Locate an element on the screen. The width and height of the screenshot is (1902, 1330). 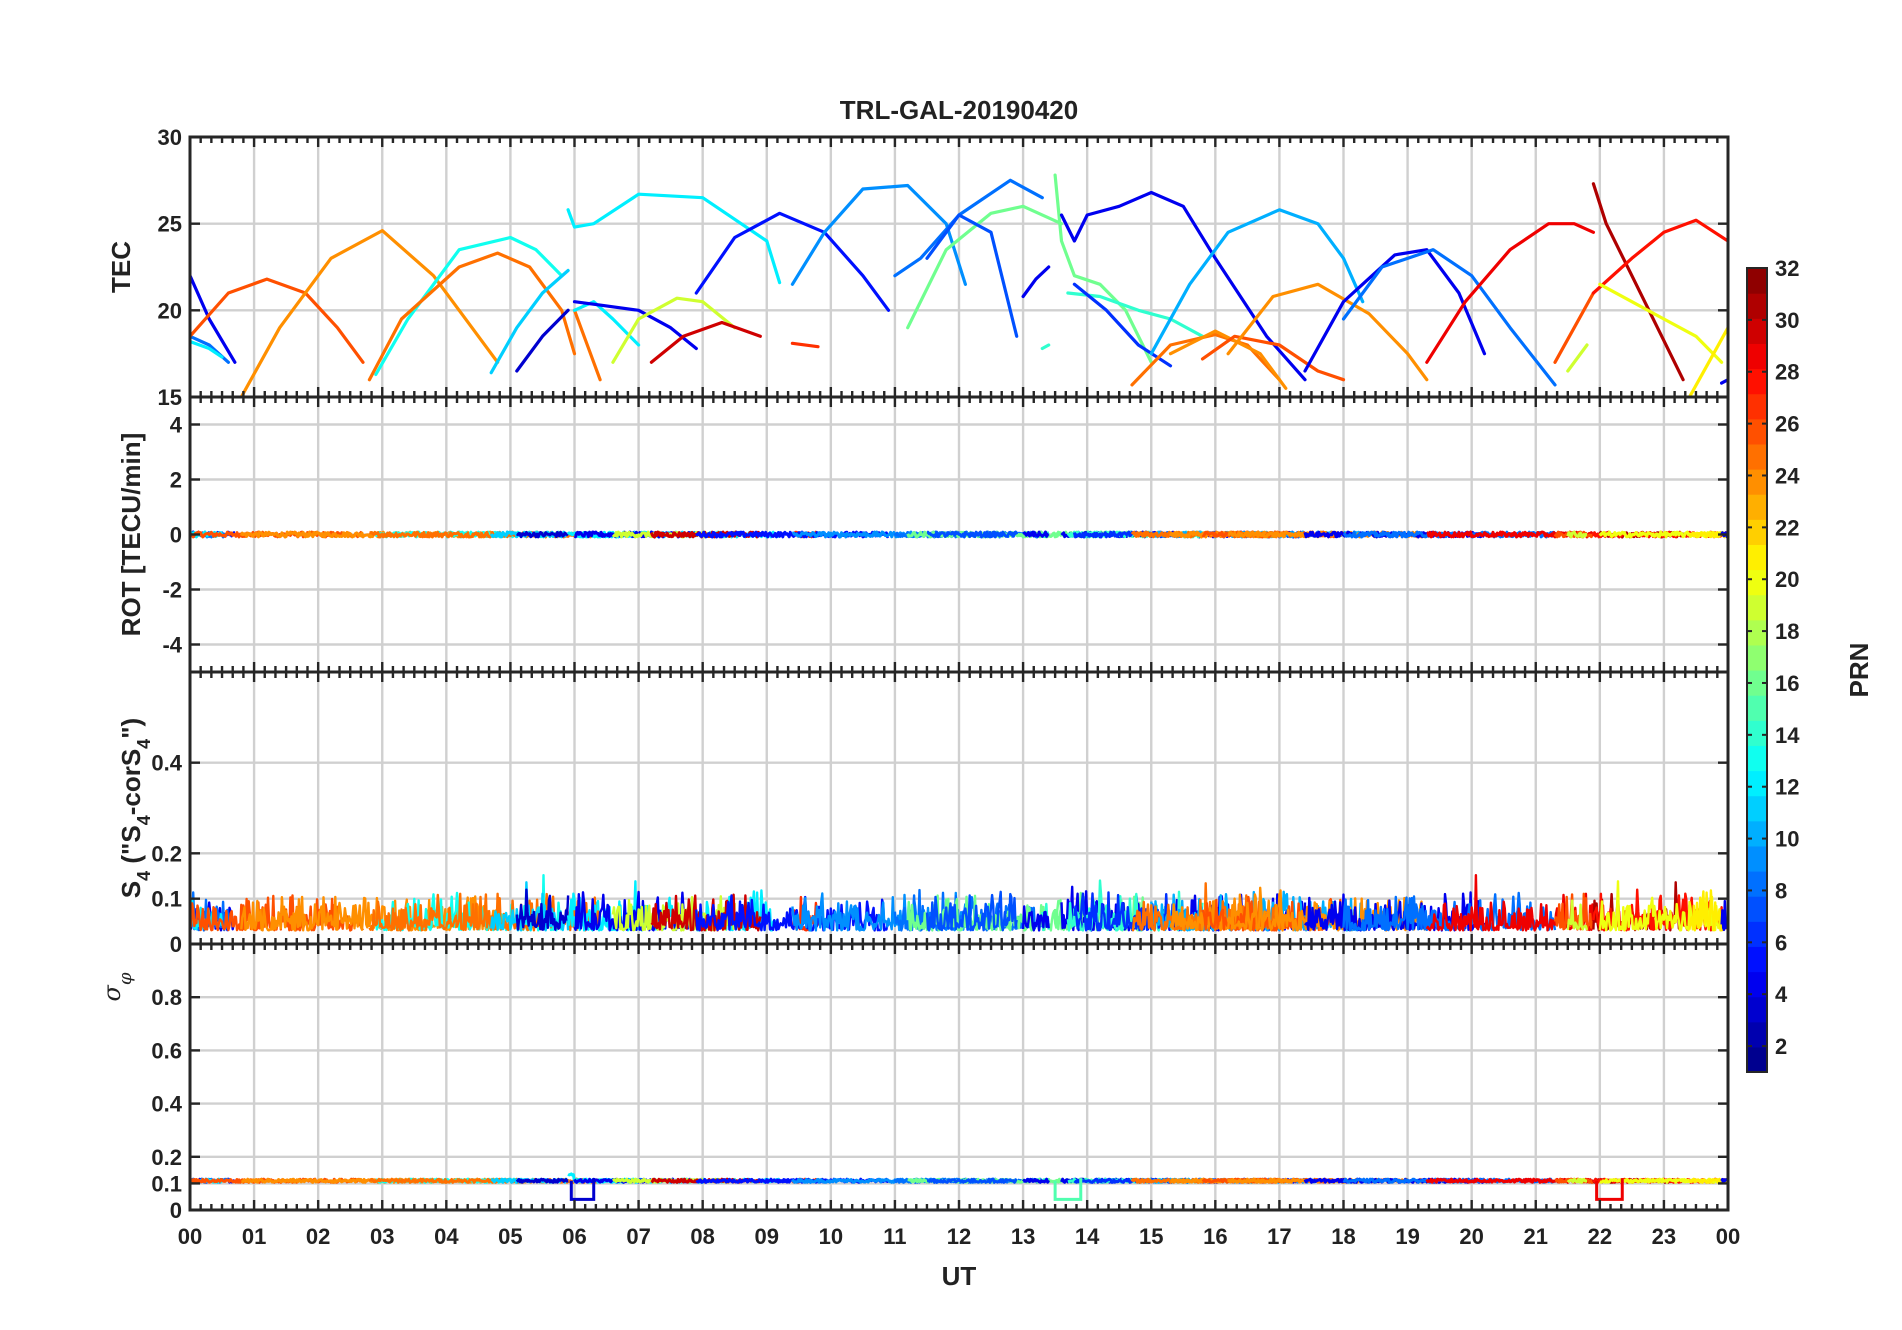
chart-title: TRL-GAL-20190420 is located at coordinates (959, 110).